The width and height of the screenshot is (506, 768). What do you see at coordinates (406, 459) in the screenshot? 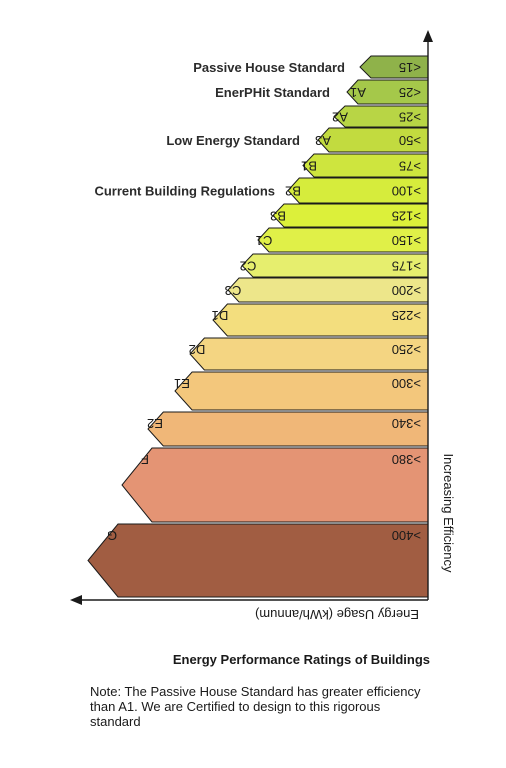
I see `band-value: >380` at bounding box center [406, 459].